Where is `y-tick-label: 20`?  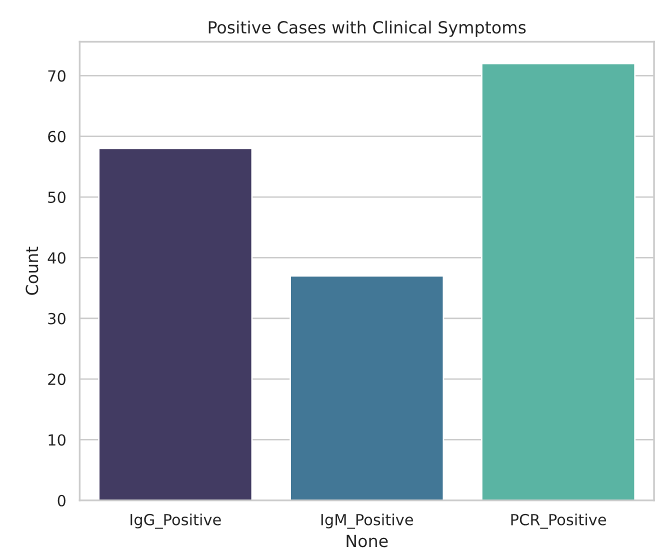 y-tick-label: 20 is located at coordinates (57, 380).